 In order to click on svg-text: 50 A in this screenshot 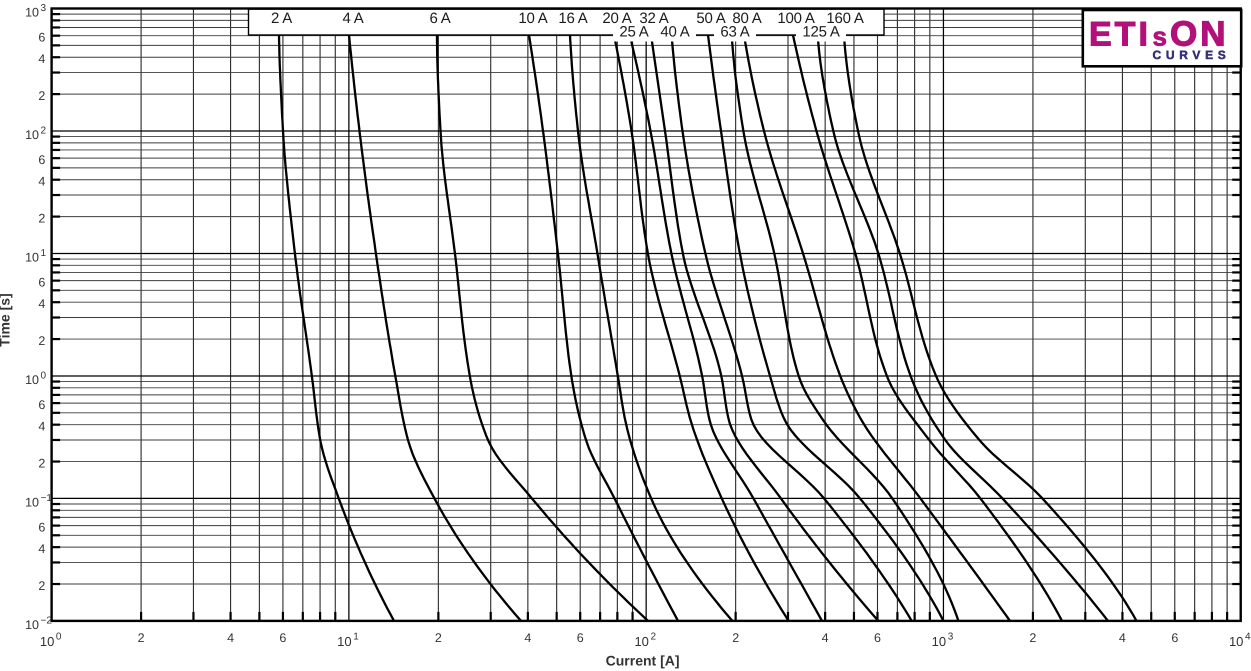, I will do `click(710, 18)`.